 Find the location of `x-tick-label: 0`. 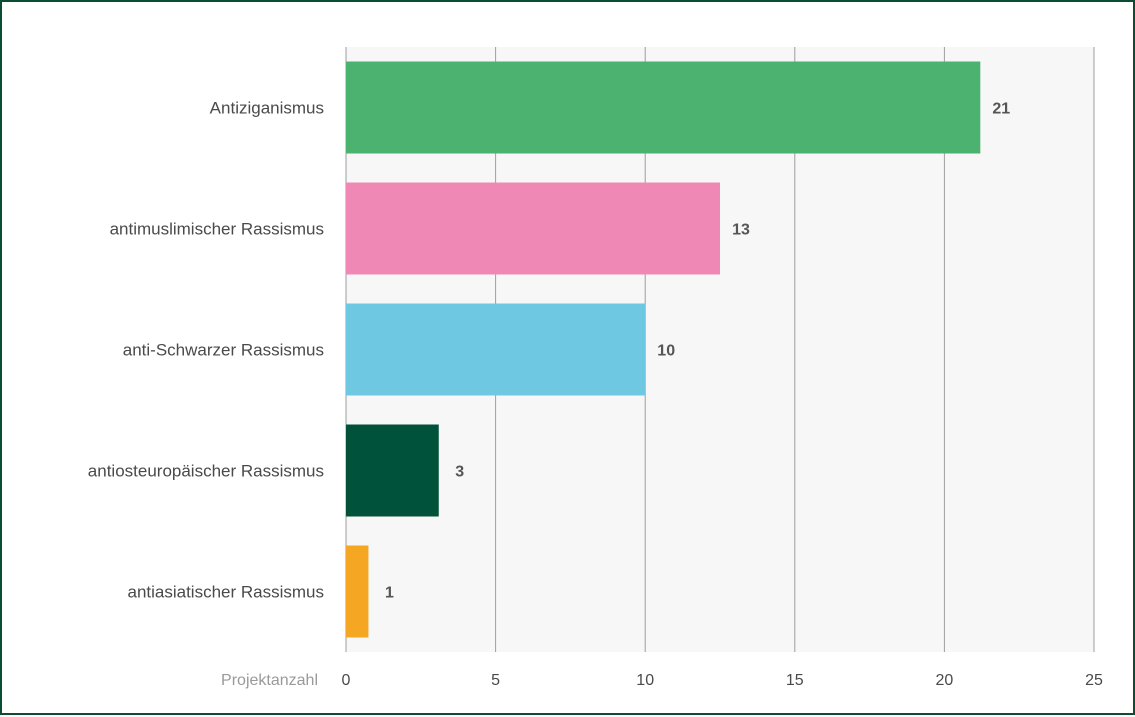

x-tick-label: 0 is located at coordinates (346, 680).